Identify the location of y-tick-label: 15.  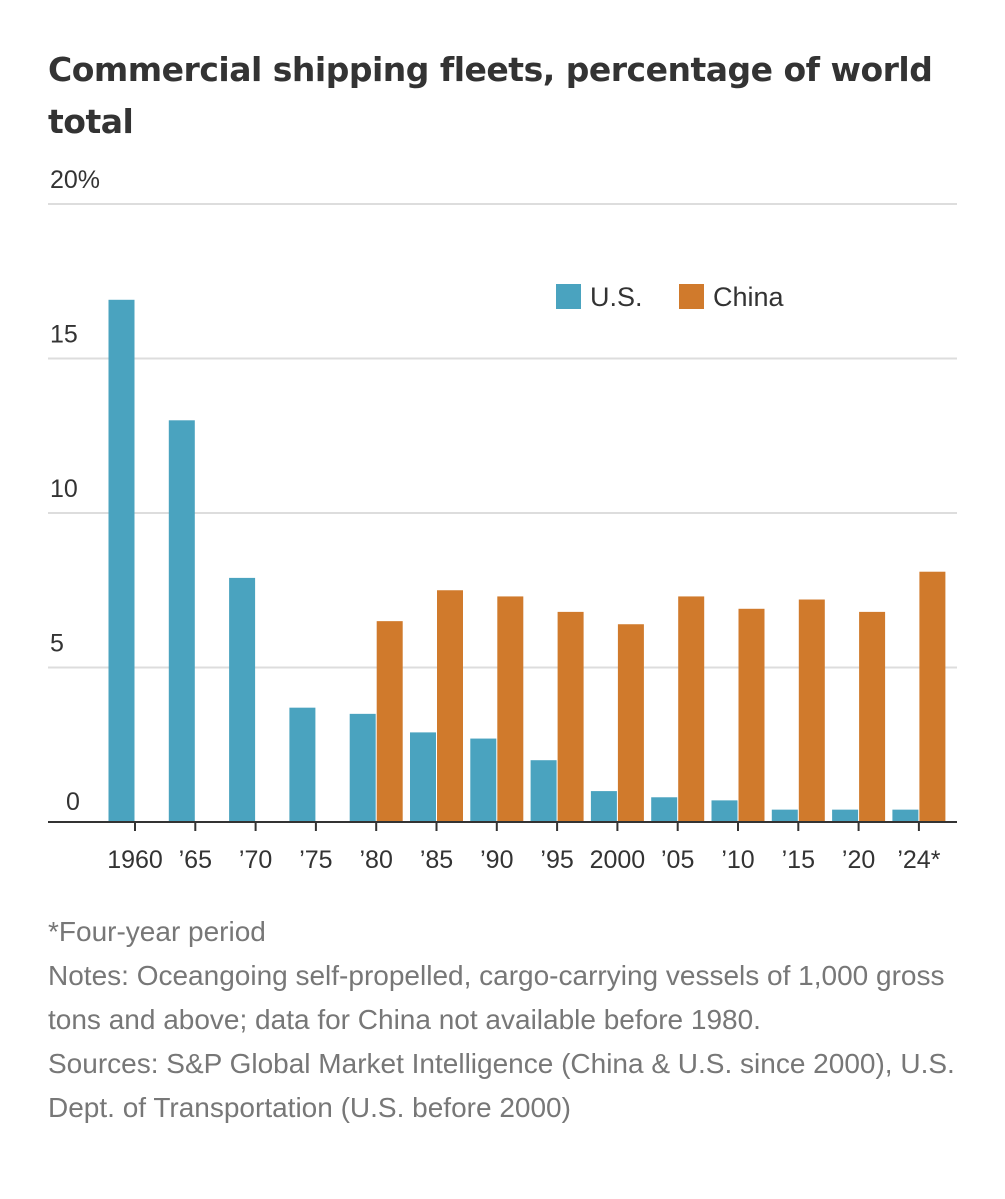
(64, 335).